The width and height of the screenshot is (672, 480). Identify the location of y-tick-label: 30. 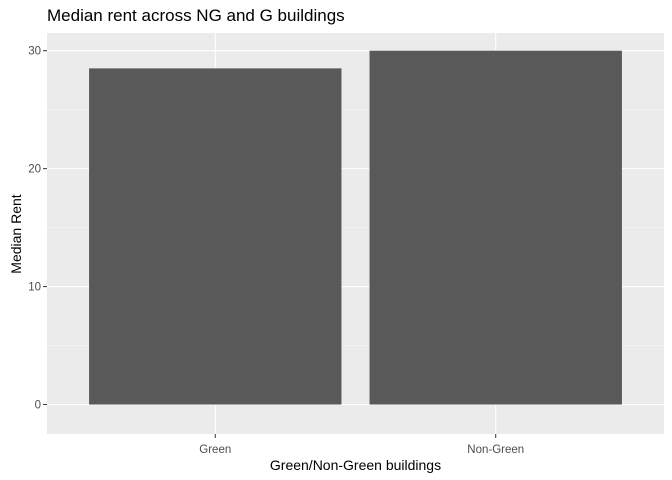
(34, 52).